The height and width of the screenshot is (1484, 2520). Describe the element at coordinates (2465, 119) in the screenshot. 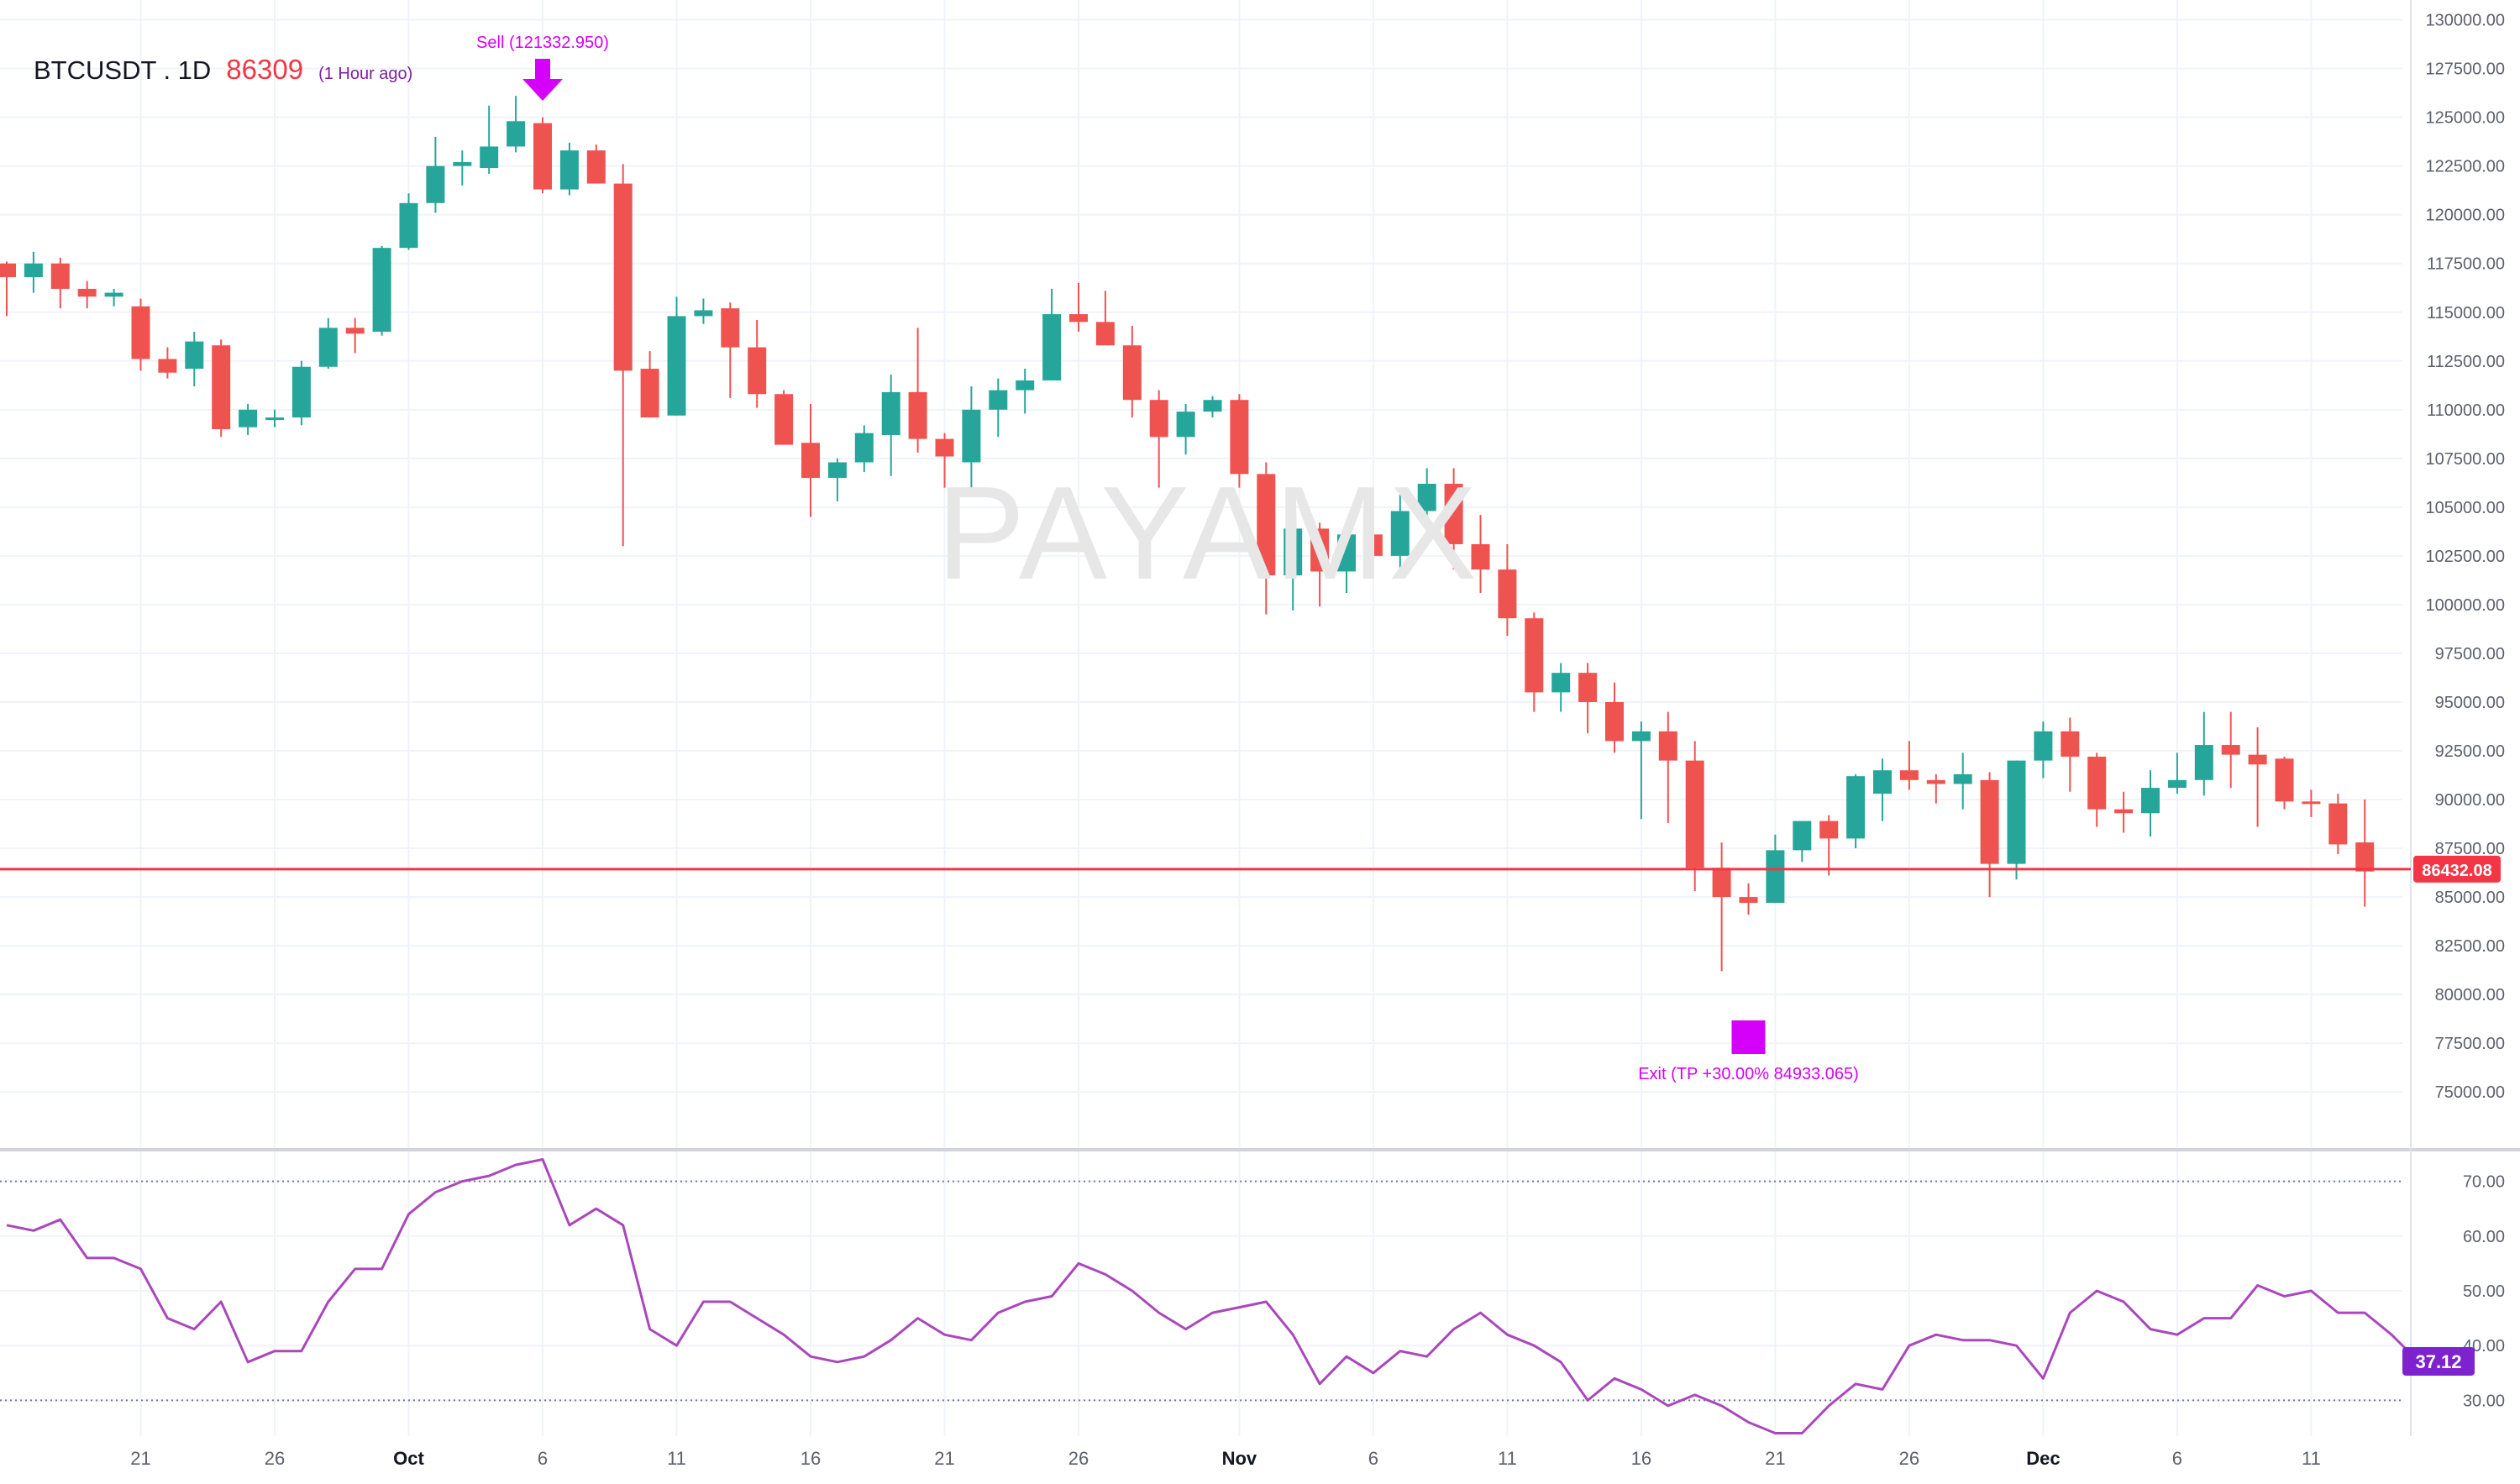

I see `price-tick-label: 125000.00` at that location.